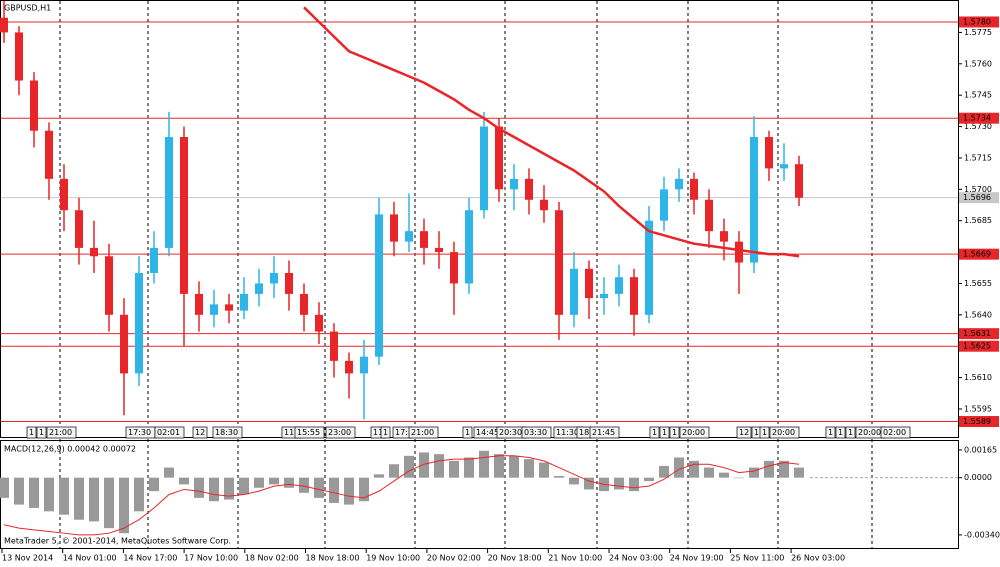 The height and width of the screenshot is (567, 1000). What do you see at coordinates (339, 432) in the screenshot?
I see `time-marker: 23:00` at bounding box center [339, 432].